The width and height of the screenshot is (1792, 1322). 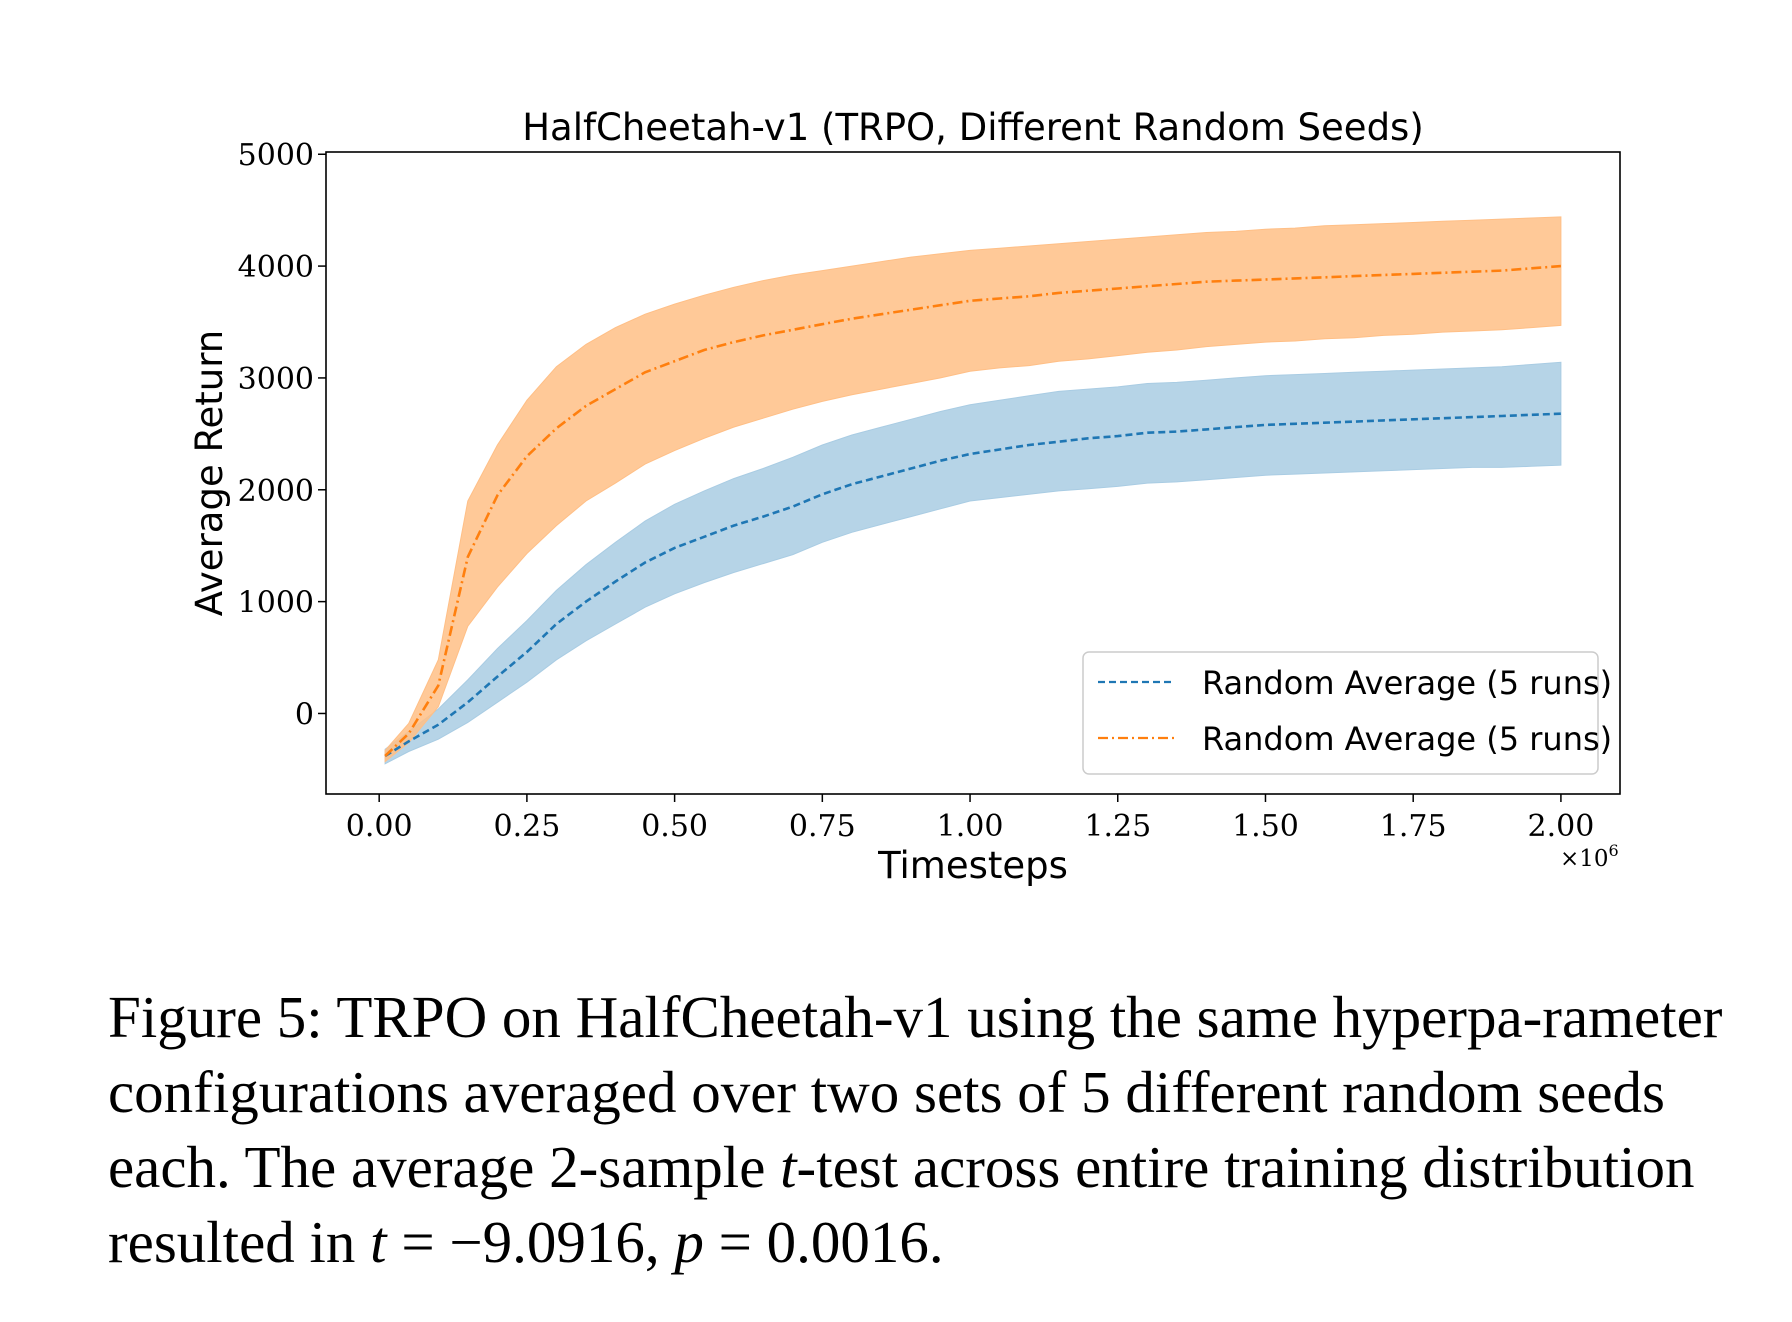 I want to click on x-tick-label: 0.25, so click(x=526, y=826).